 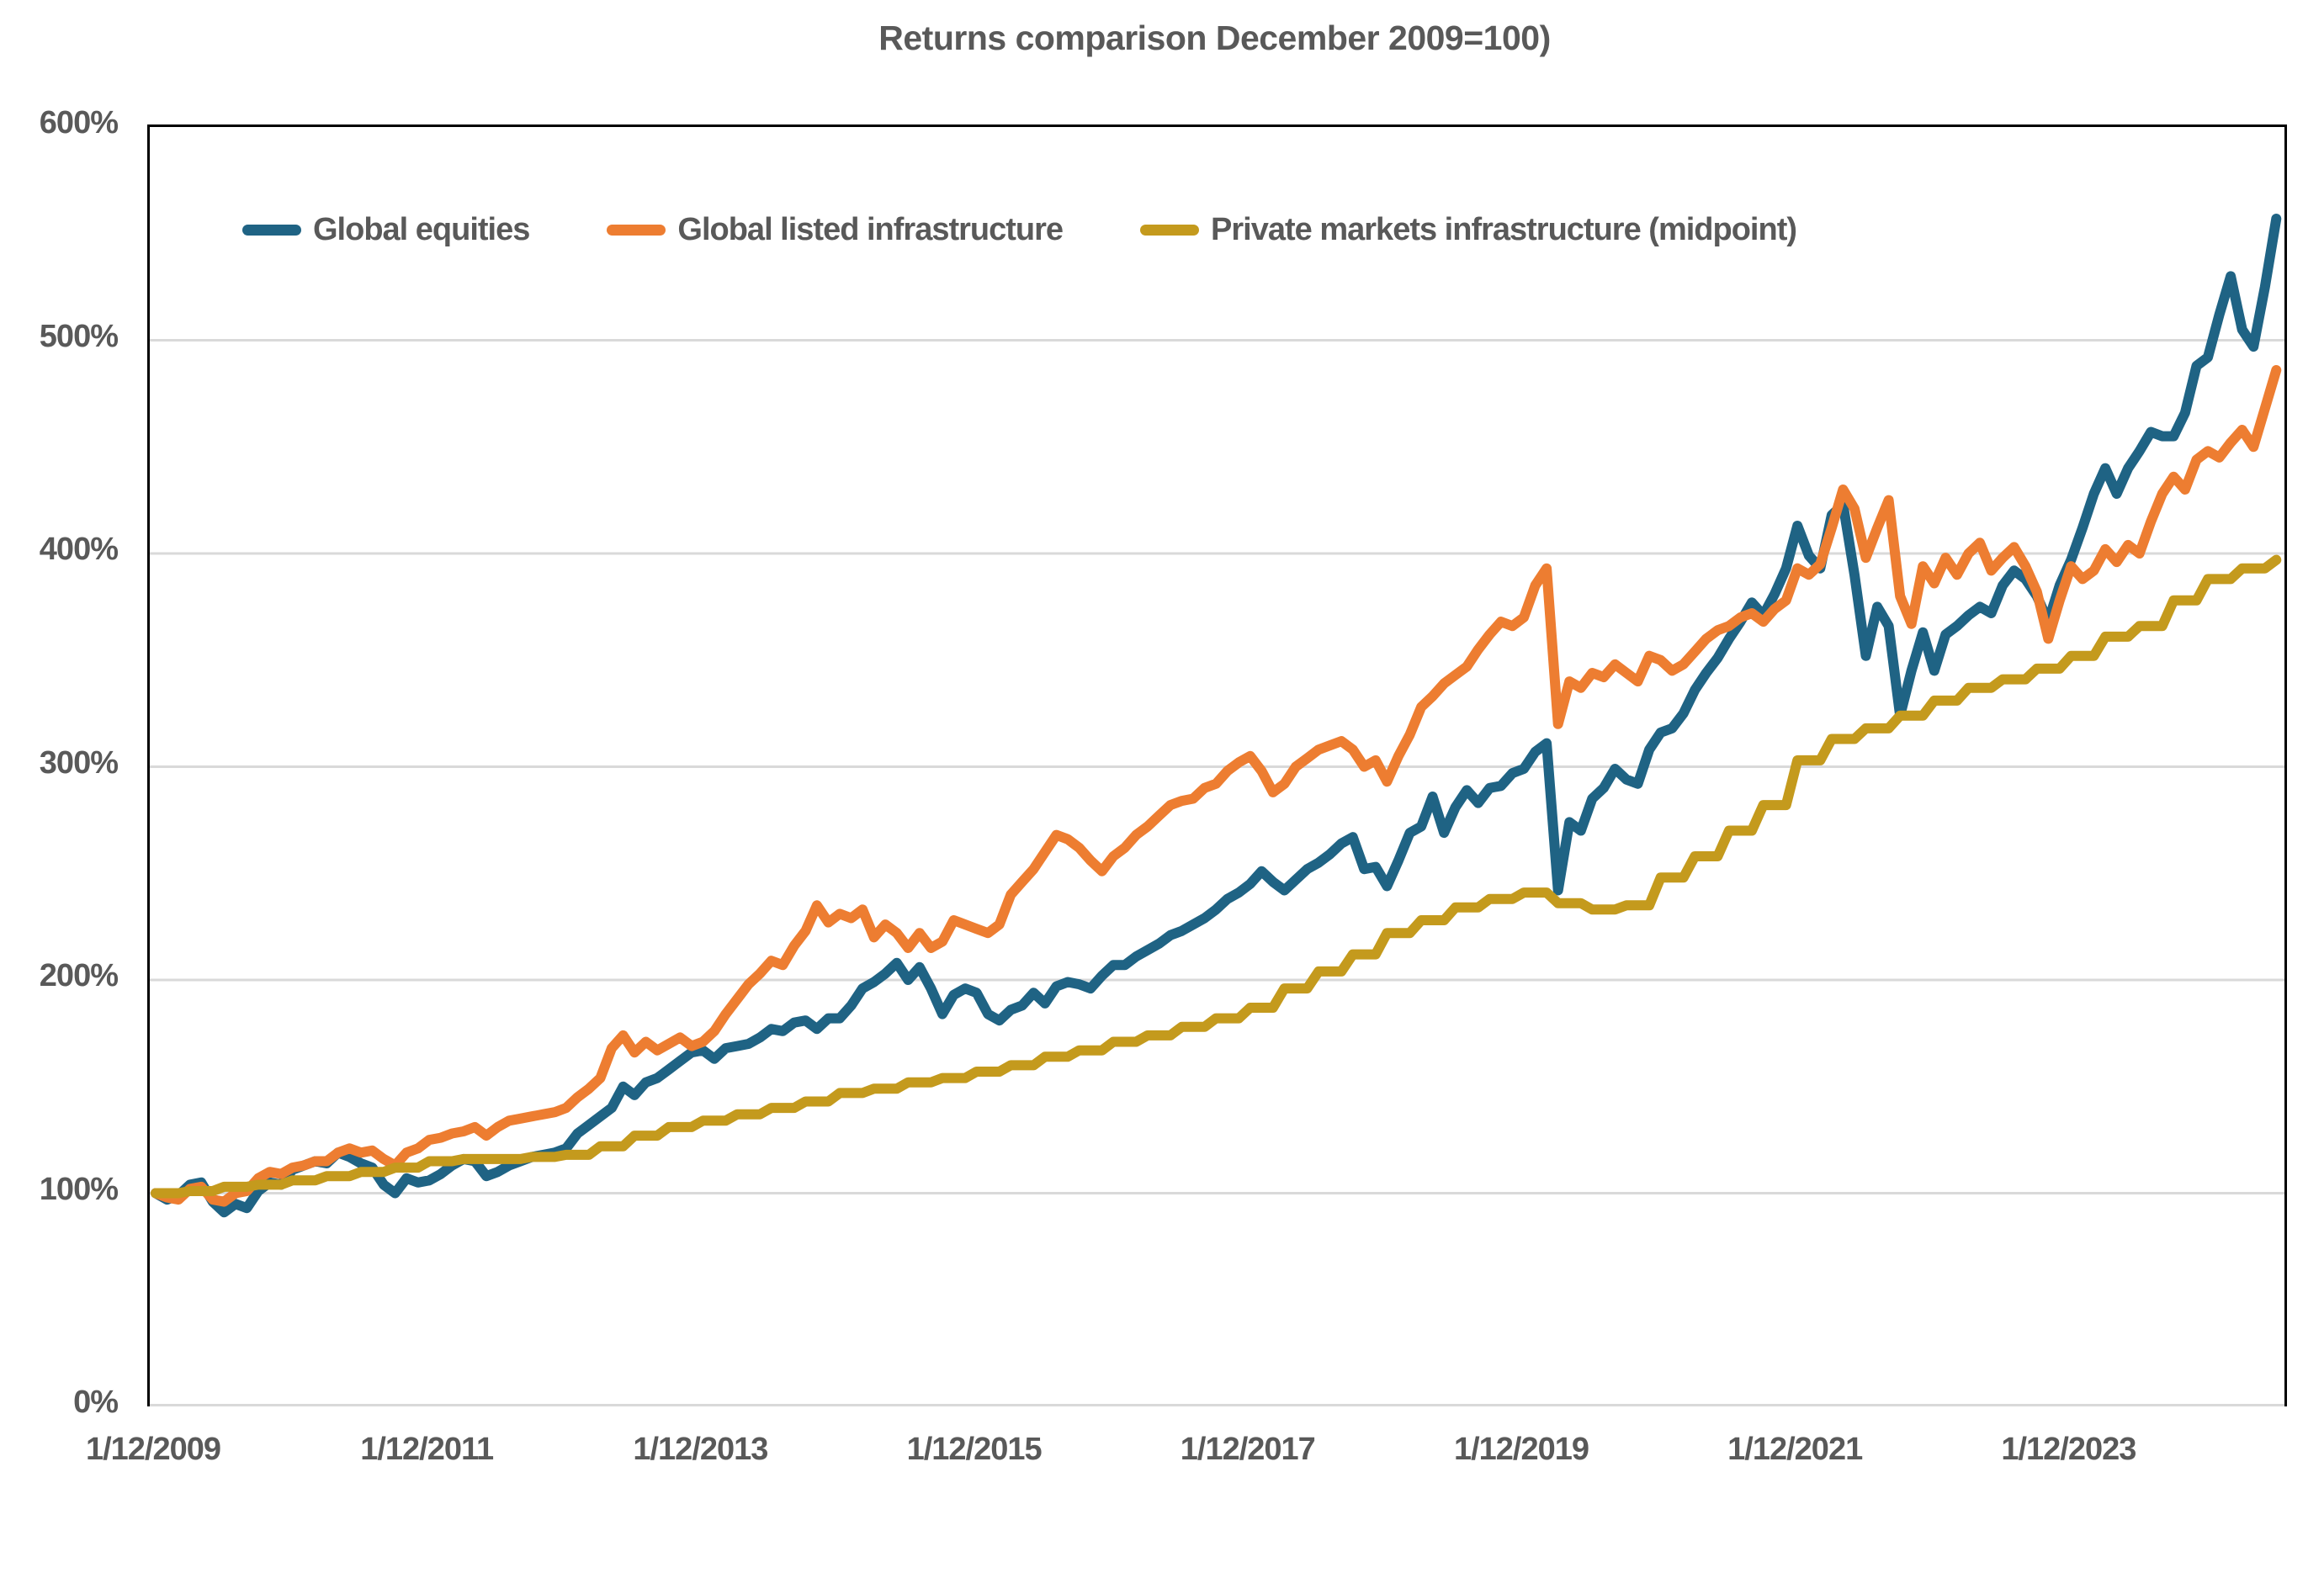 I want to click on legend-item-global-equities: Global equities, so click(x=386, y=230).